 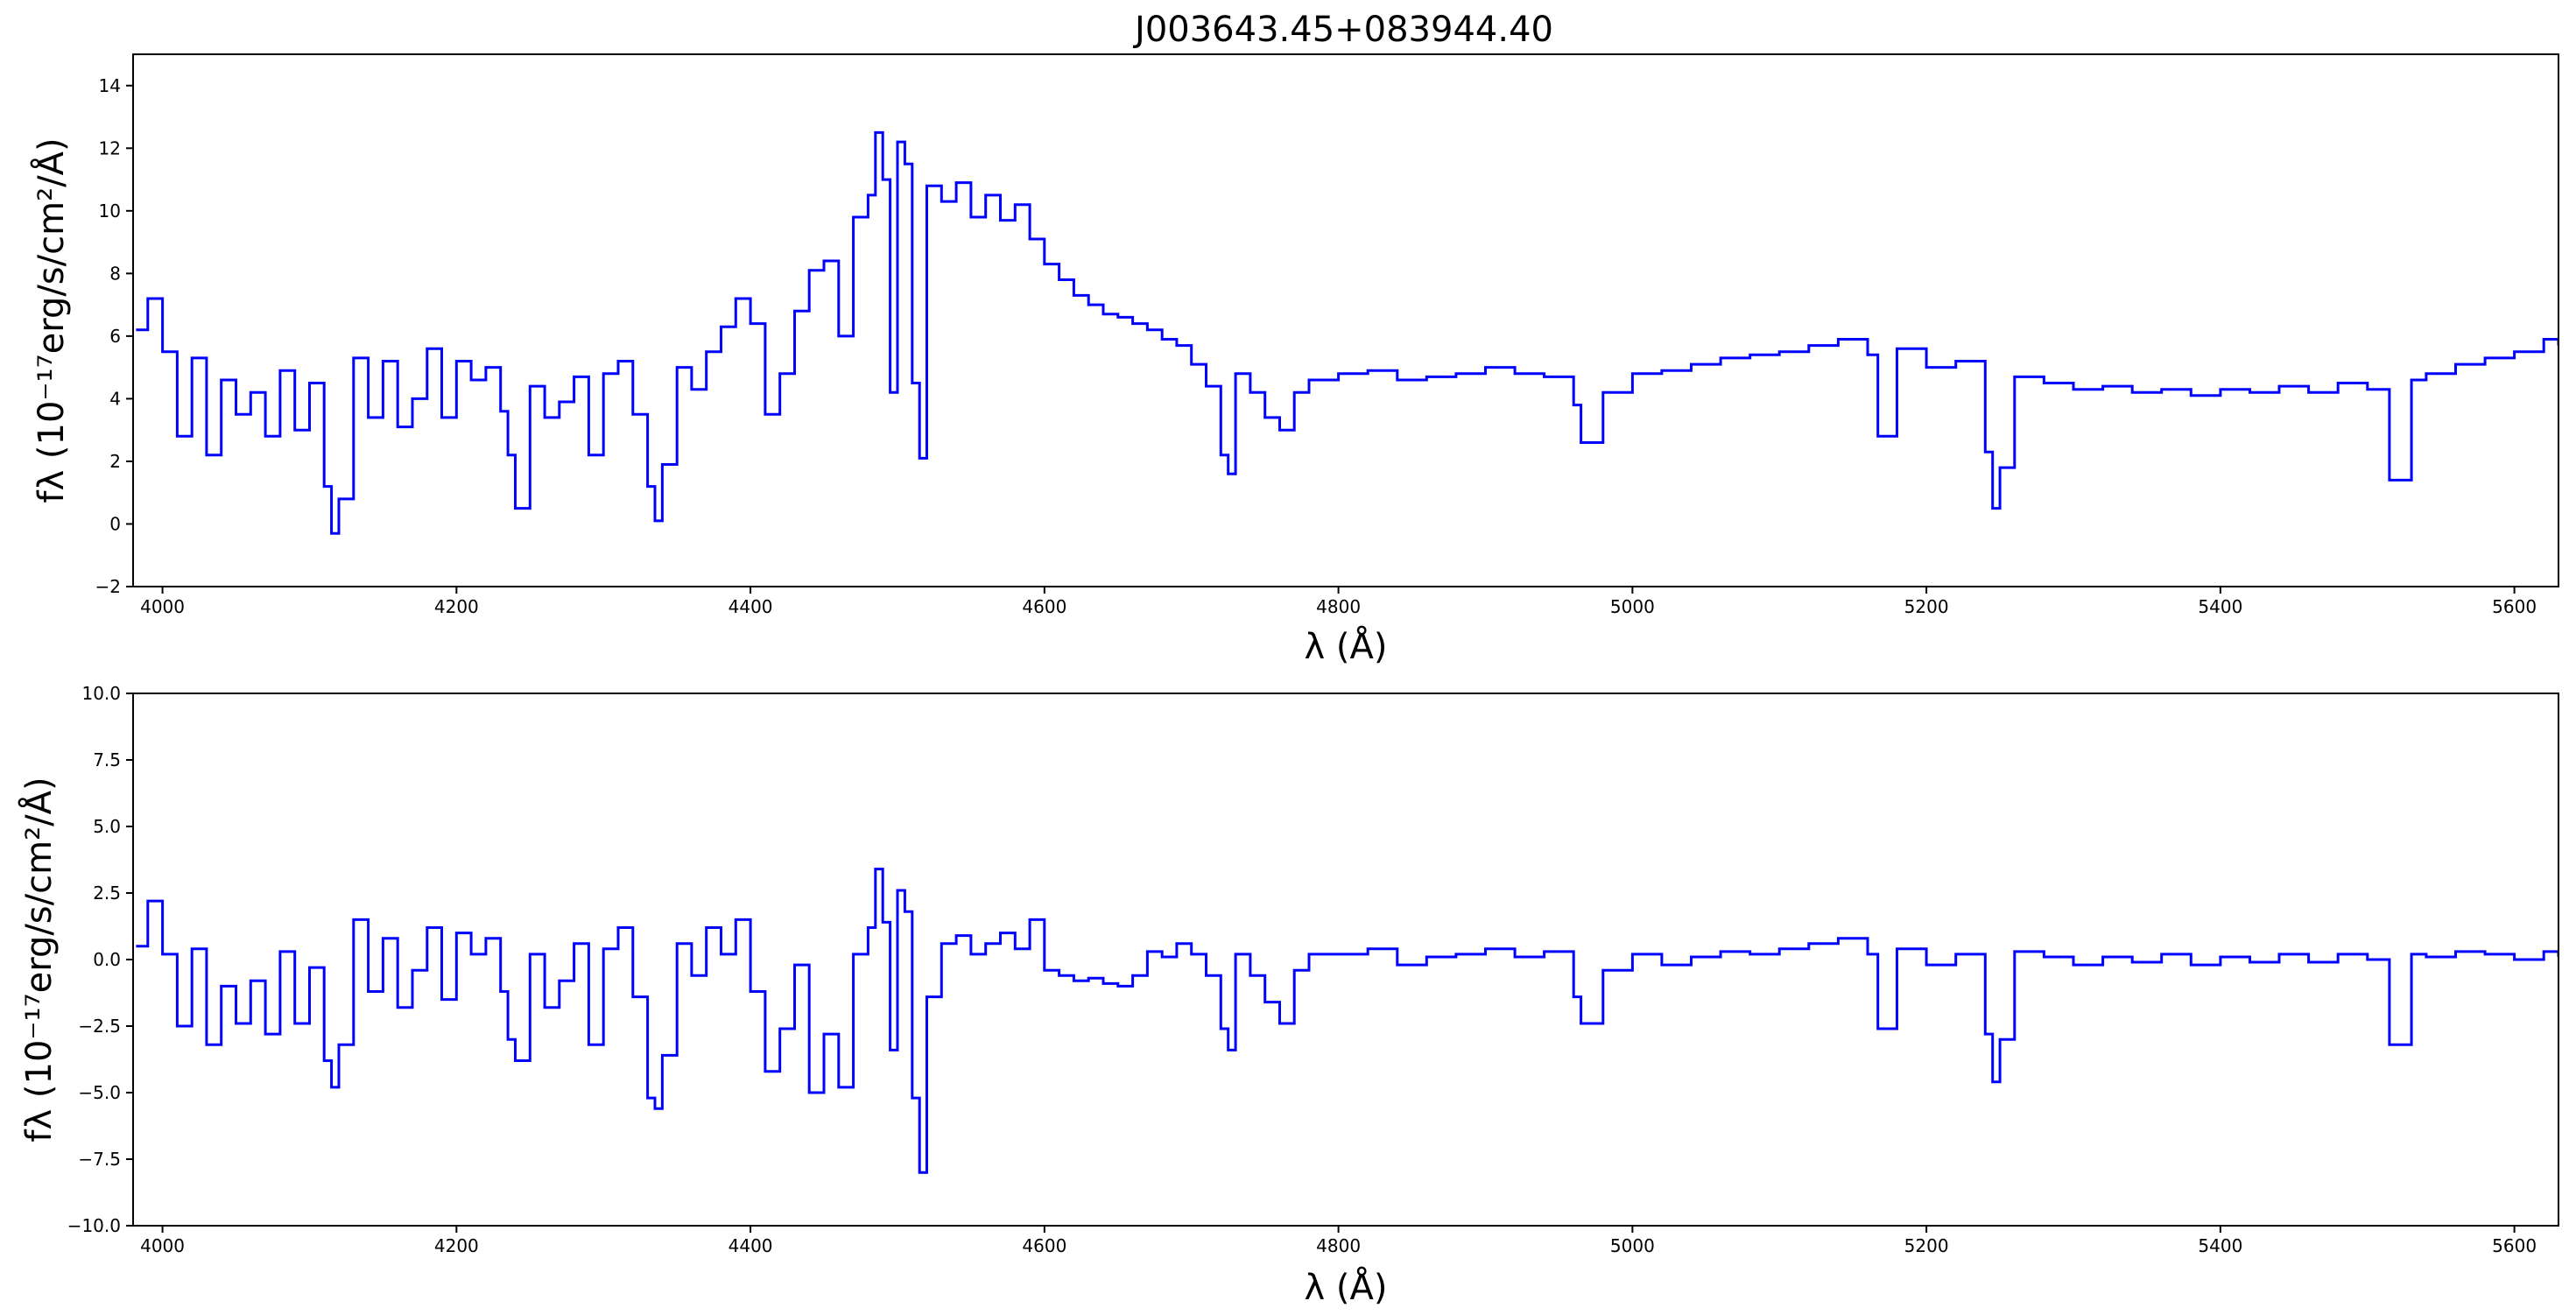 What do you see at coordinates (115, 273) in the screenshot?
I see `y-tick-label: 8` at bounding box center [115, 273].